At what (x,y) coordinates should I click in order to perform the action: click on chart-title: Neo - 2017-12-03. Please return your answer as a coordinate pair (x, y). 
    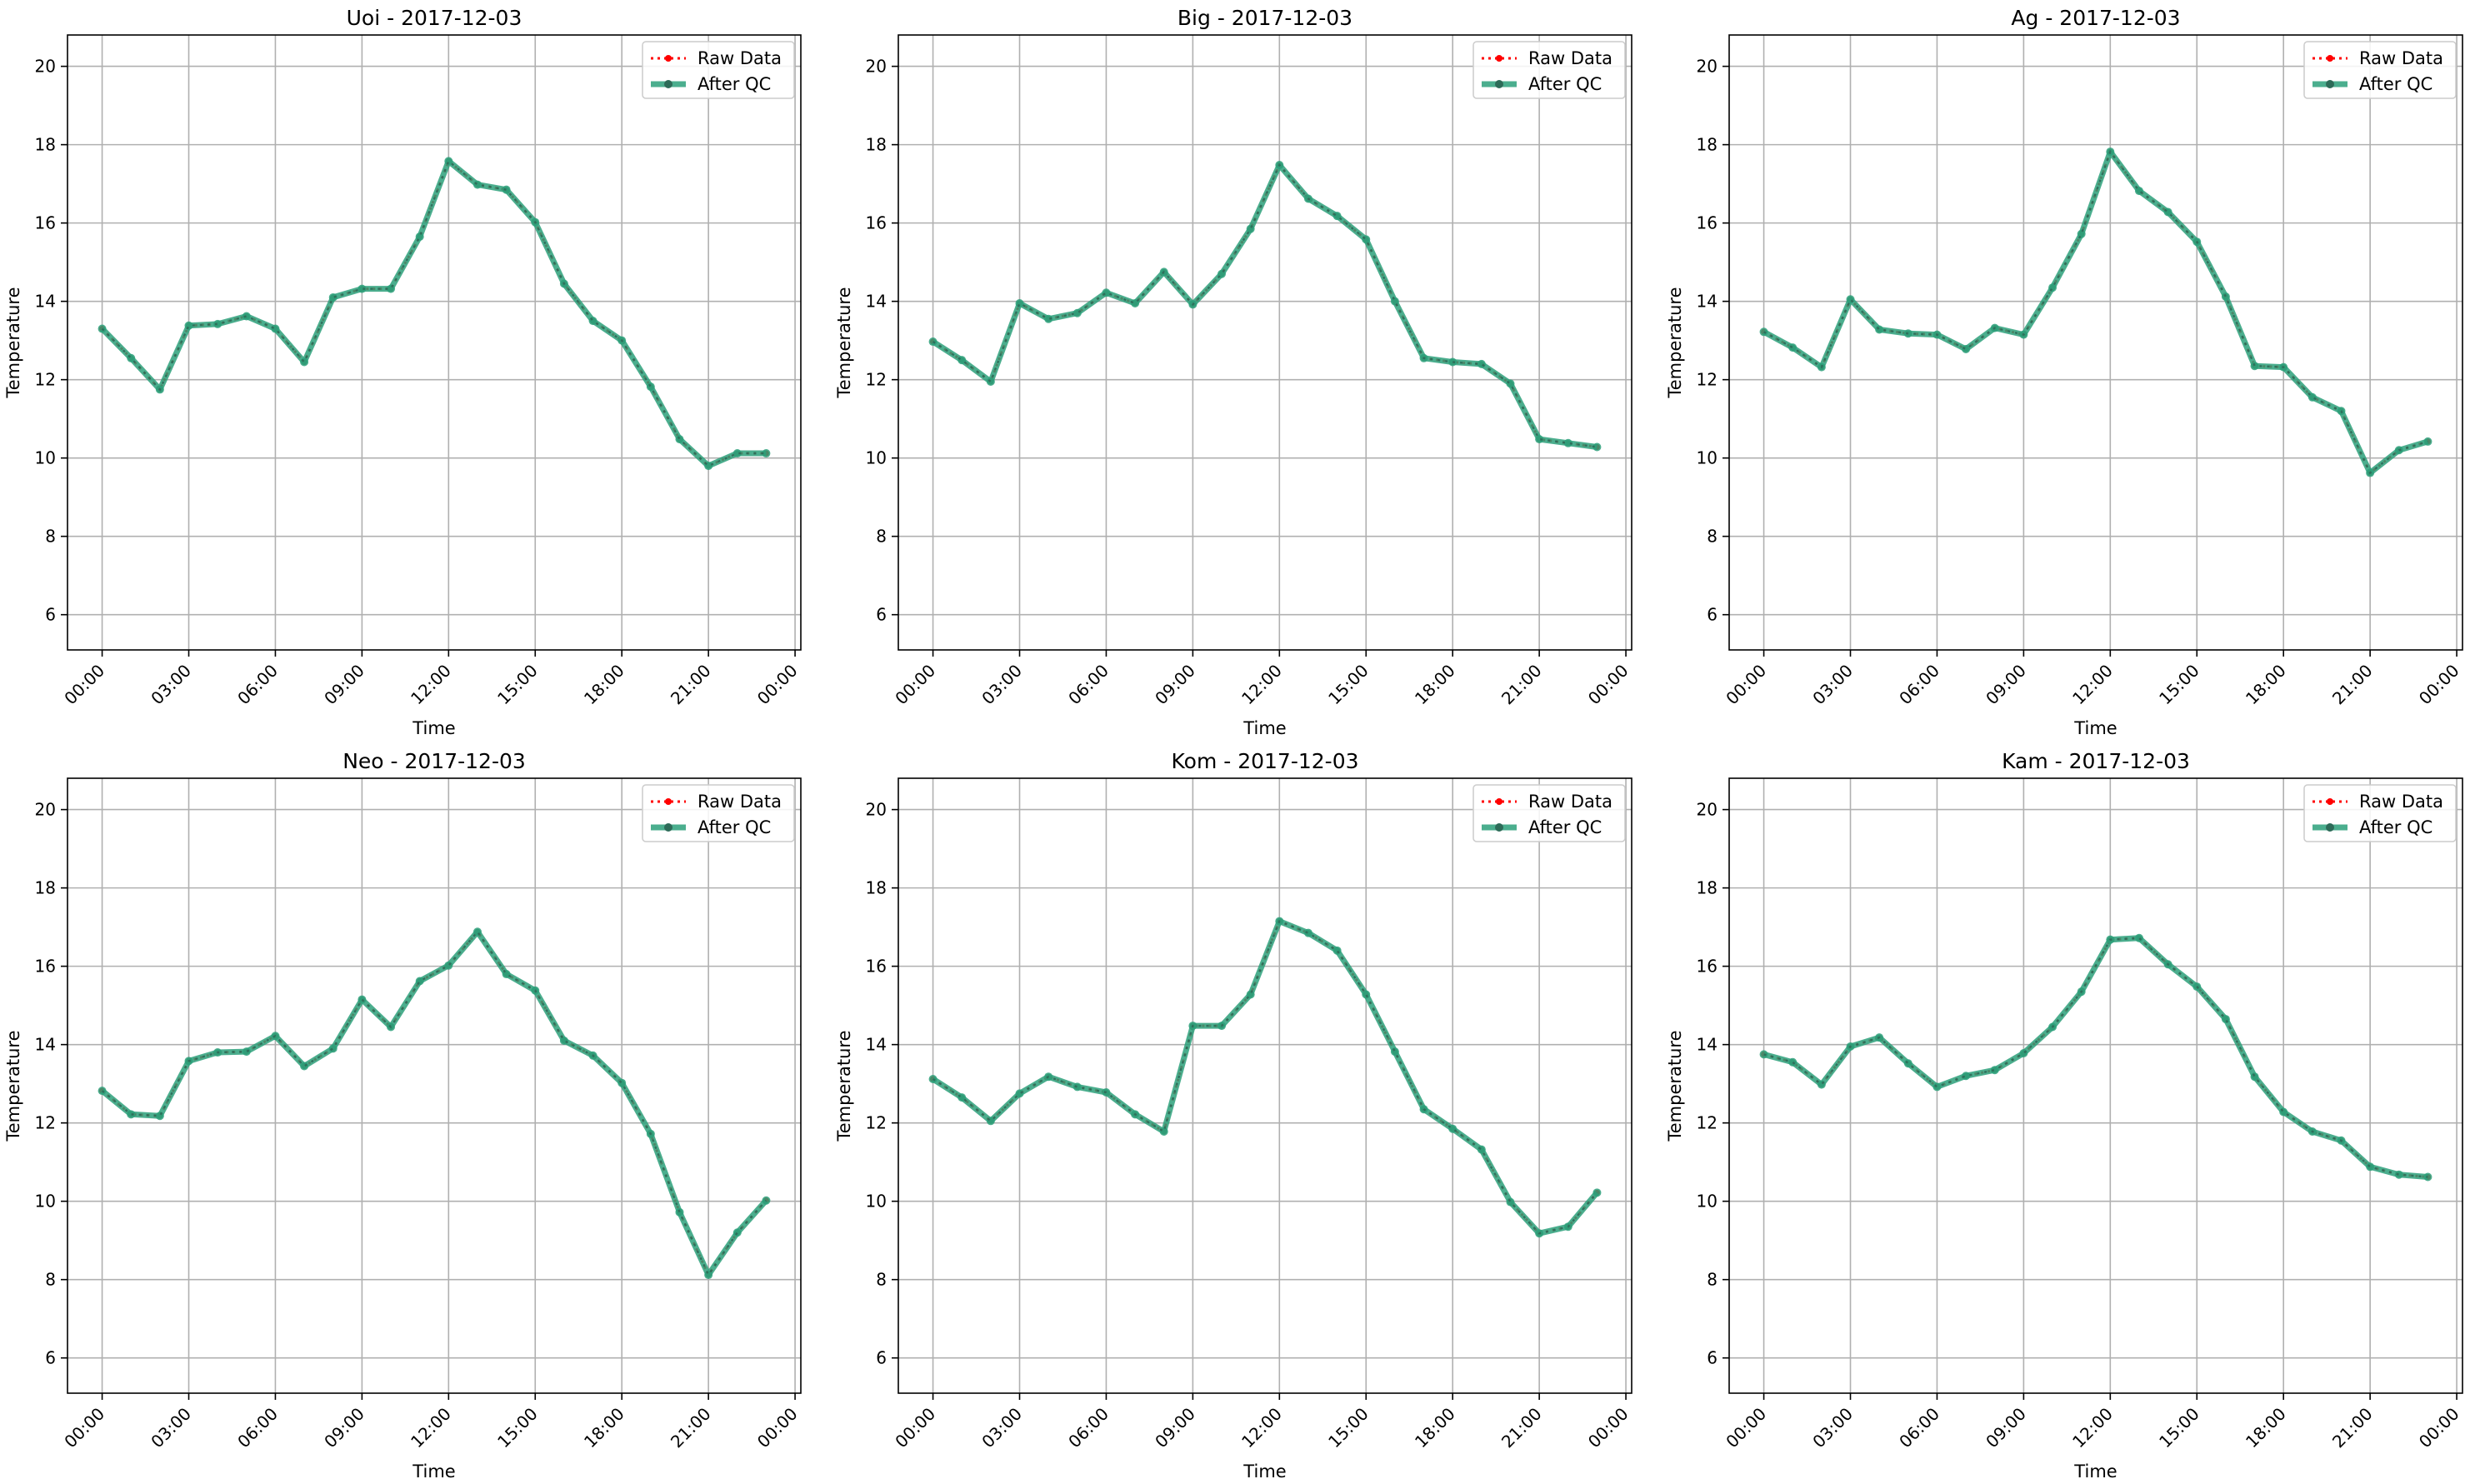
    Looking at the image, I should click on (434, 761).